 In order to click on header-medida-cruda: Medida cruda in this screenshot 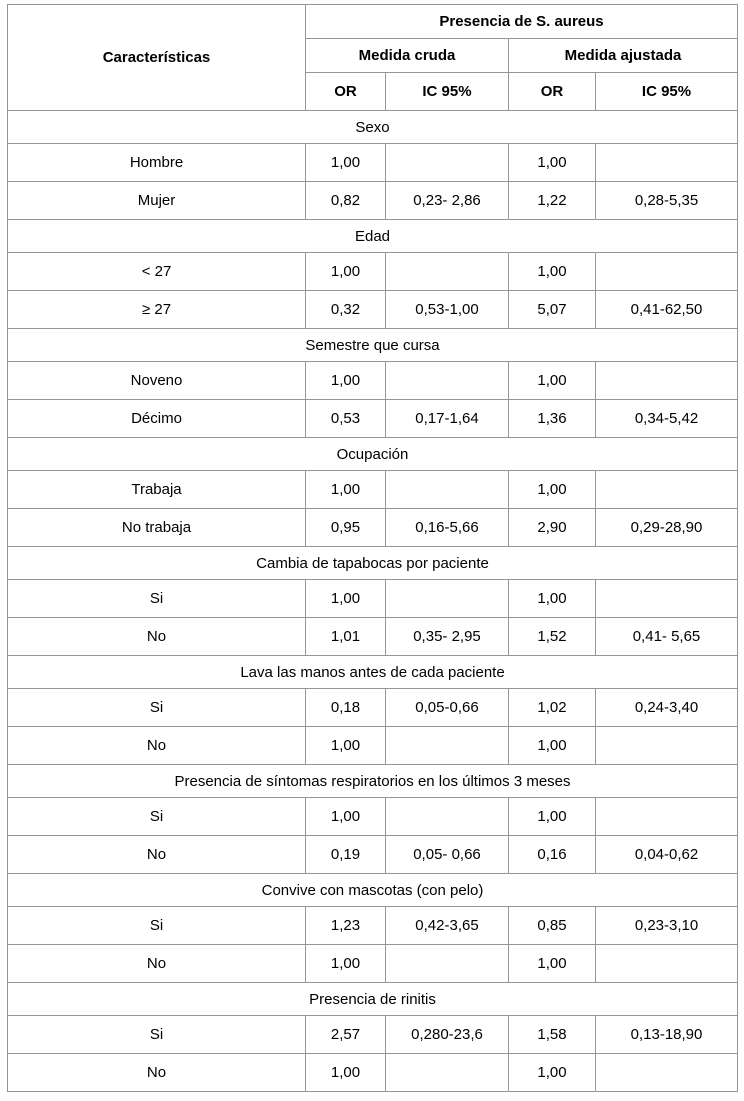, I will do `click(407, 55)`.